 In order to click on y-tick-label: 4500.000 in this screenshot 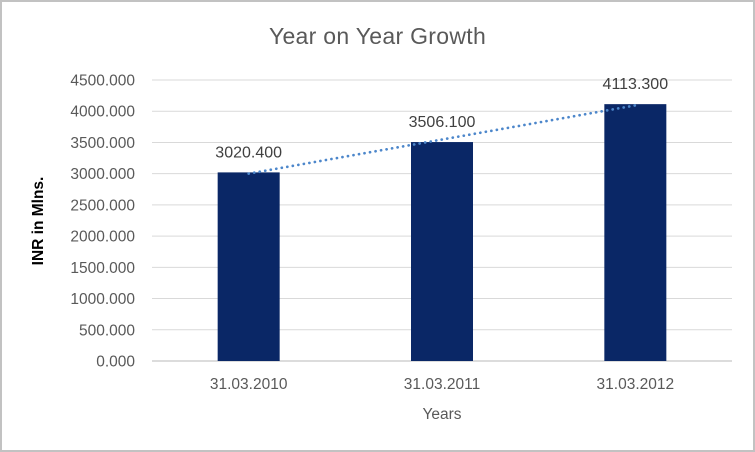, I will do `click(102, 81)`.